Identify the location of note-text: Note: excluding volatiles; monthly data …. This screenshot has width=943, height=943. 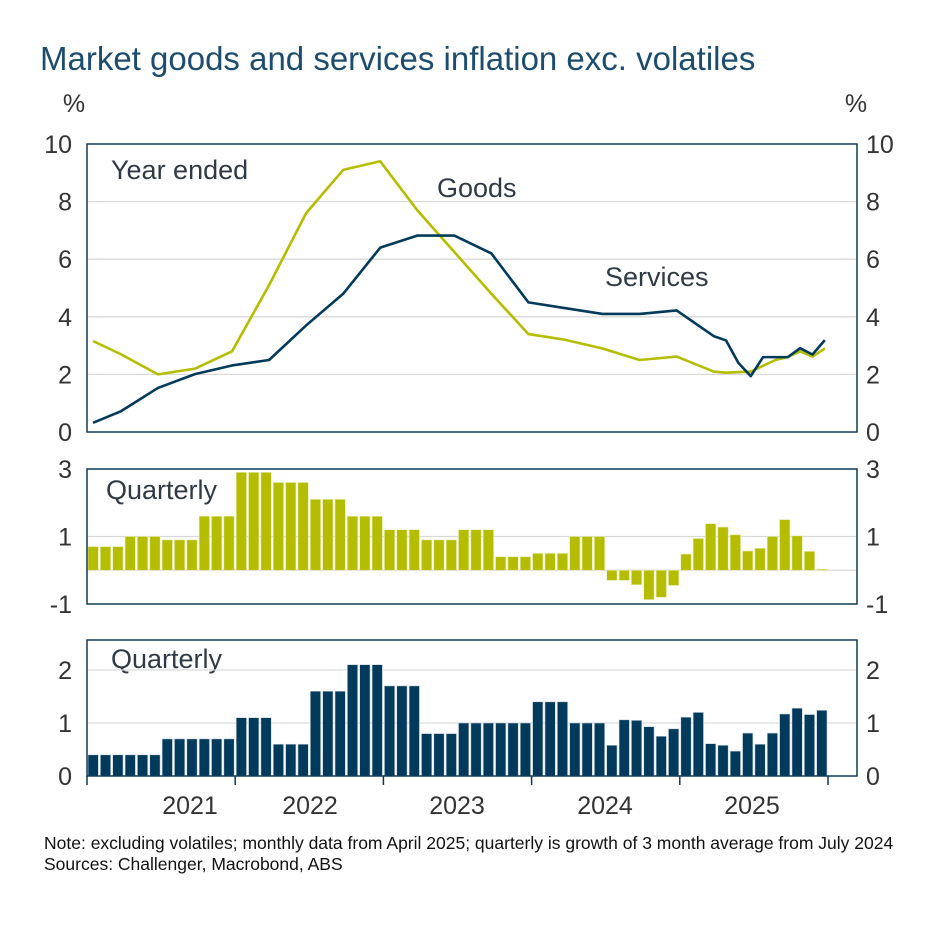
(469, 843).